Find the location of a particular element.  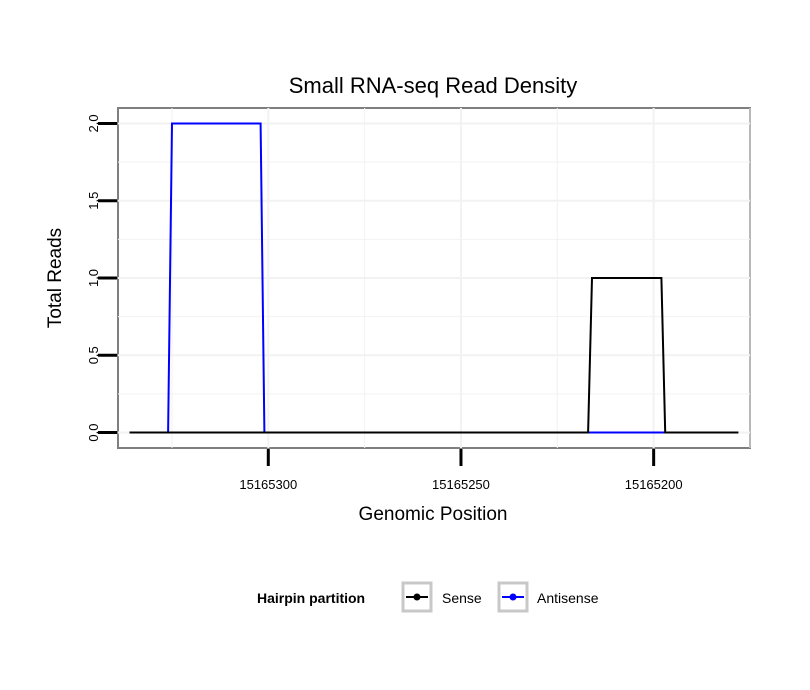

y-tick-label: 2.0 is located at coordinates (93, 123).